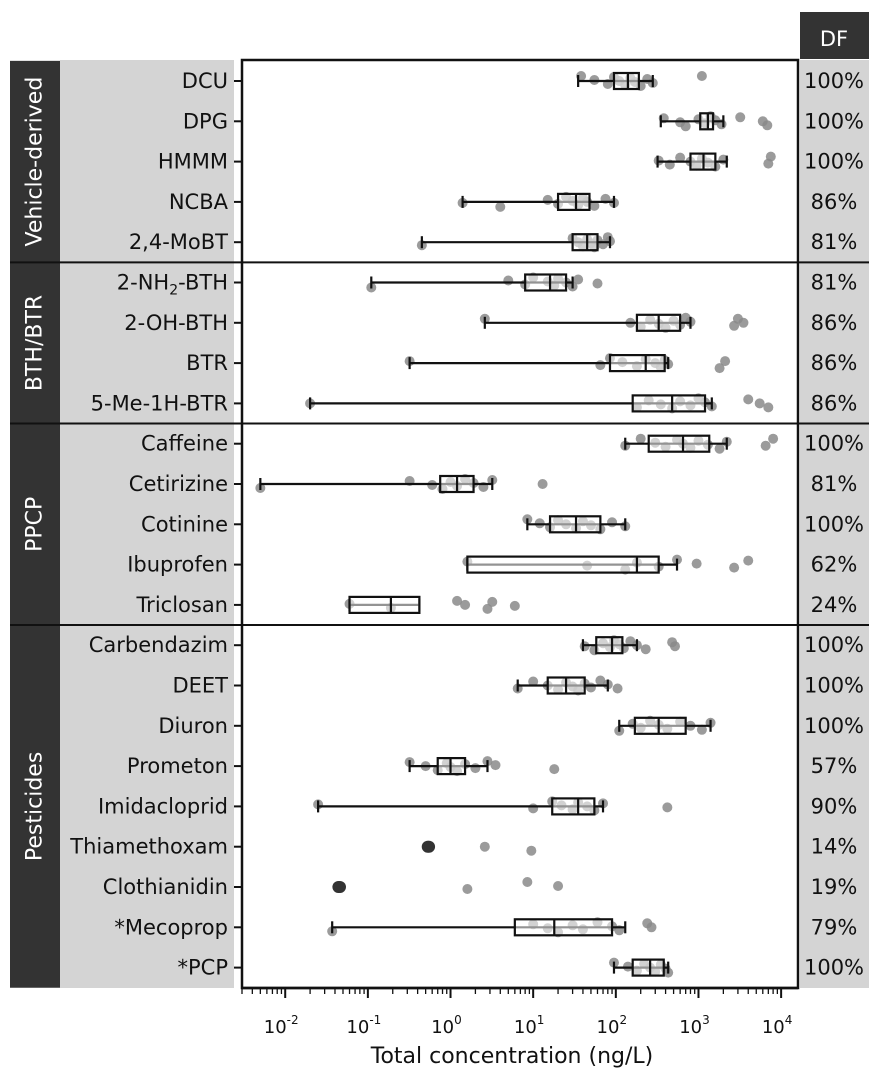  I want to click on row-label: Cetirizine, so click(178, 484).